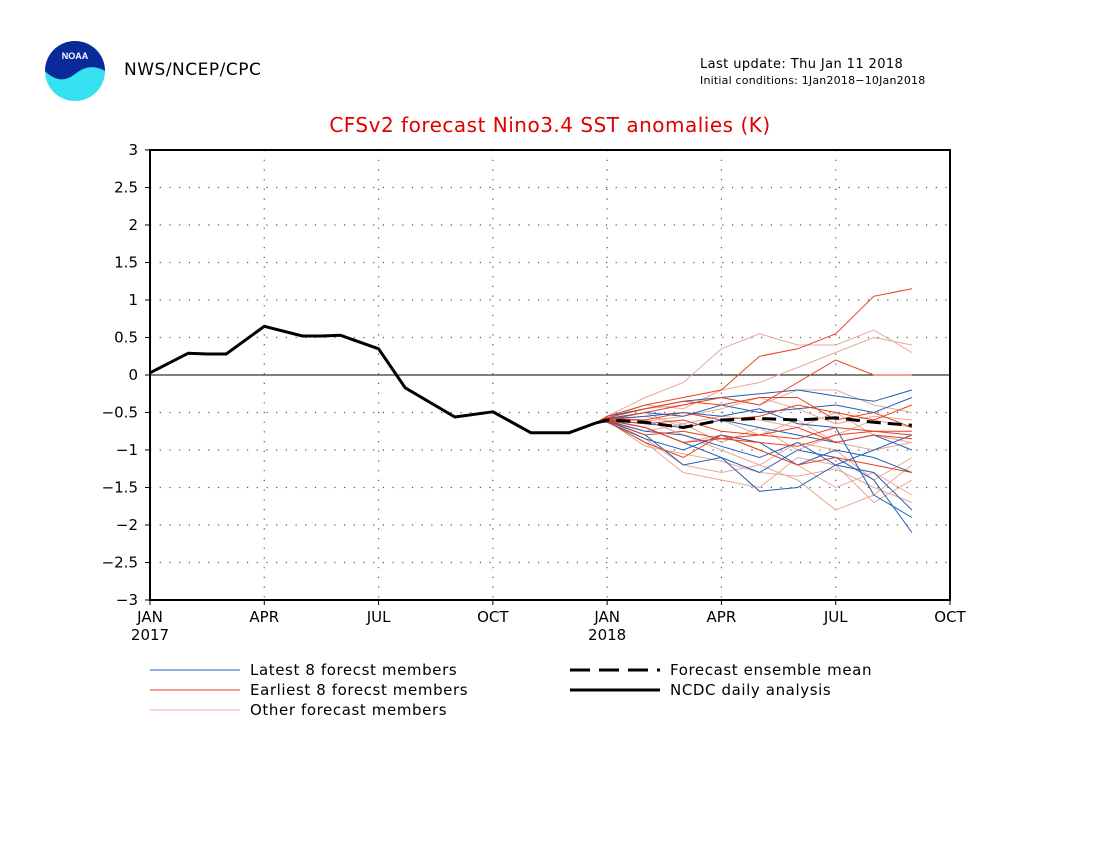 Image resolution: width=1100 pixels, height=850 pixels. I want to click on legend-latest-label: Latest 8 forecst members, so click(353, 670).